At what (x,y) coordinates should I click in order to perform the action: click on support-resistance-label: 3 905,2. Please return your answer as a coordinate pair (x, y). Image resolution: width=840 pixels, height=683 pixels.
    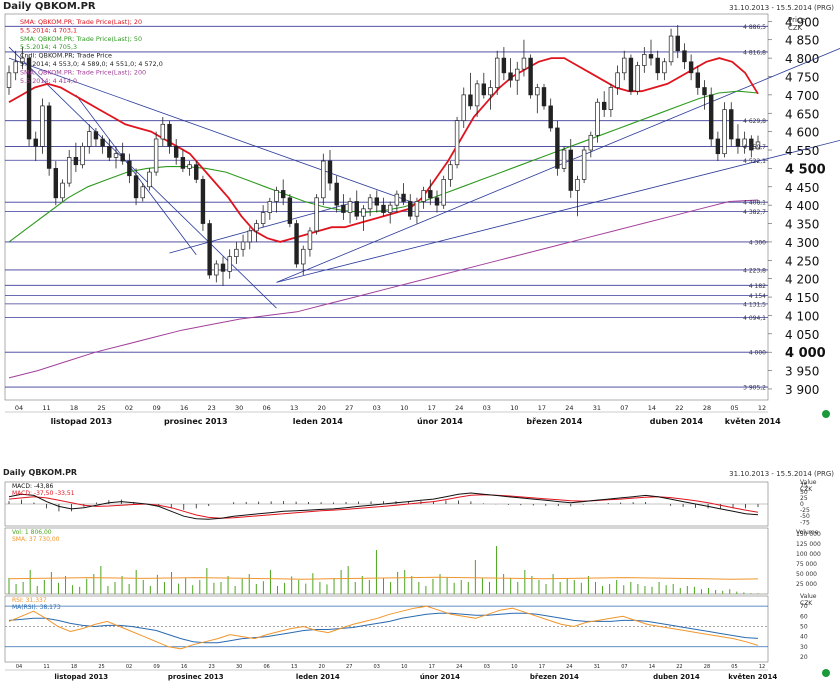
    Looking at the image, I should click on (754, 388).